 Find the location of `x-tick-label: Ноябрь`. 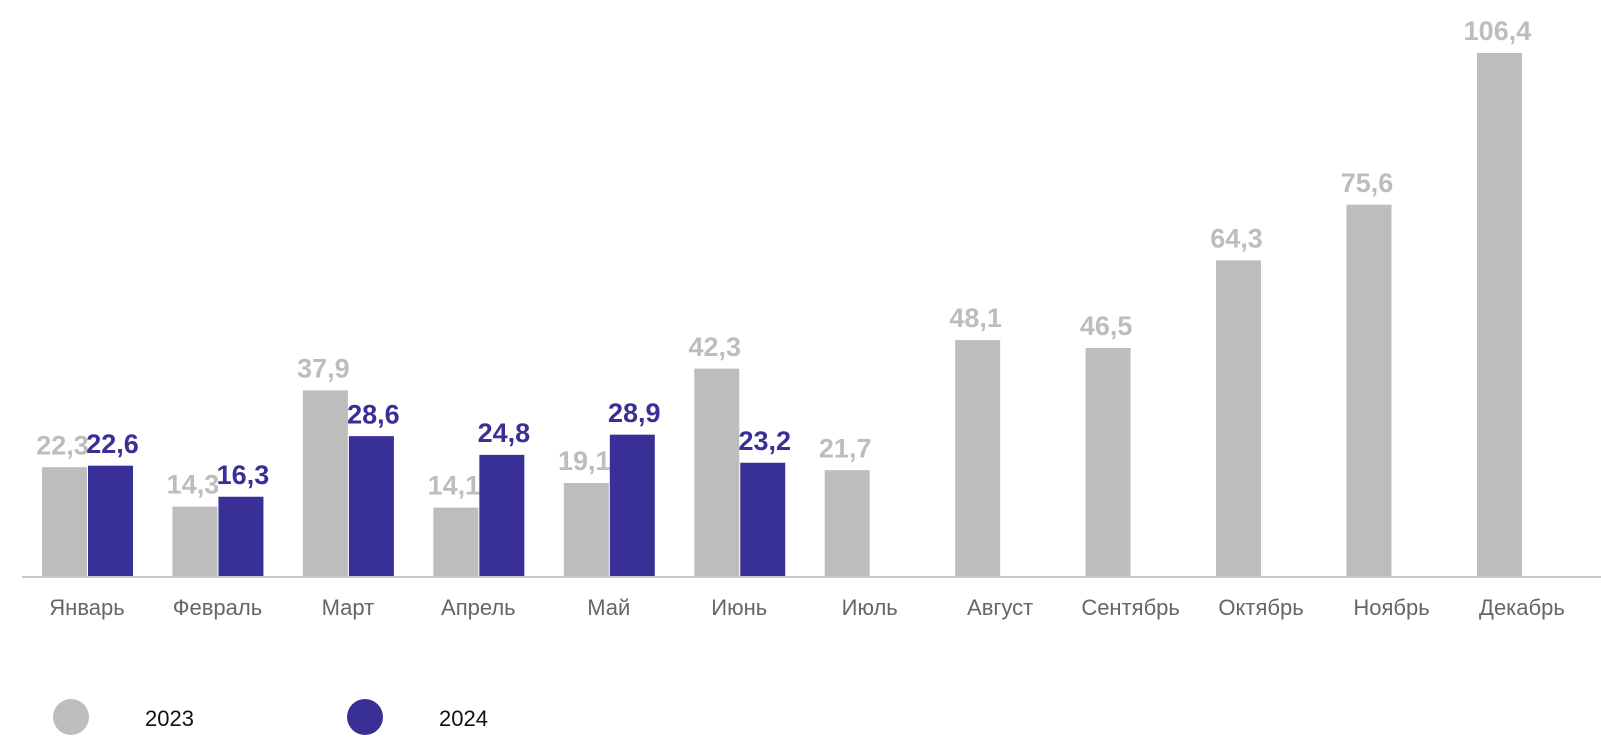

x-tick-label: Ноябрь is located at coordinates (1391, 607).